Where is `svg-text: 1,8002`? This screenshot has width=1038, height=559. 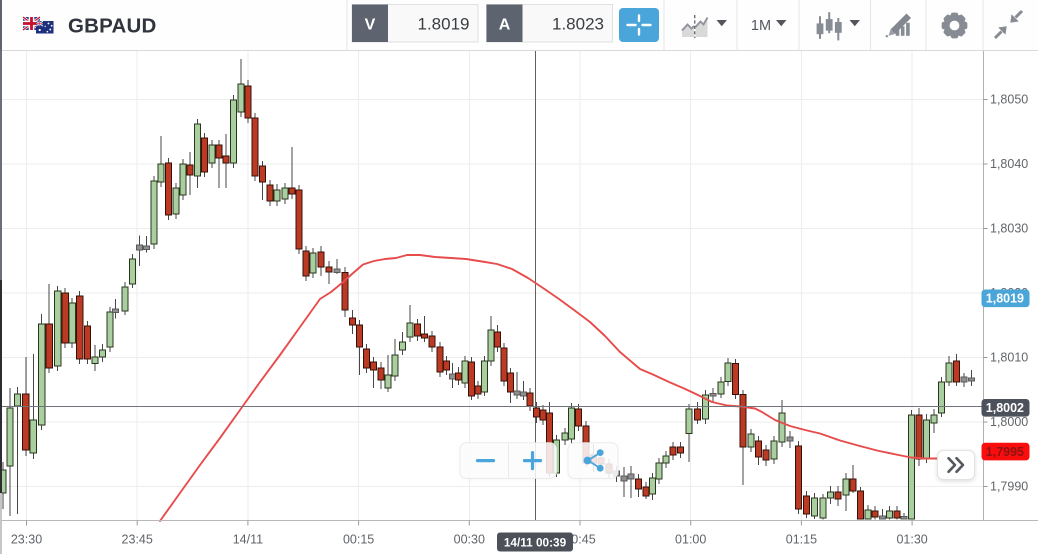
svg-text: 1,8002 is located at coordinates (1005, 408).